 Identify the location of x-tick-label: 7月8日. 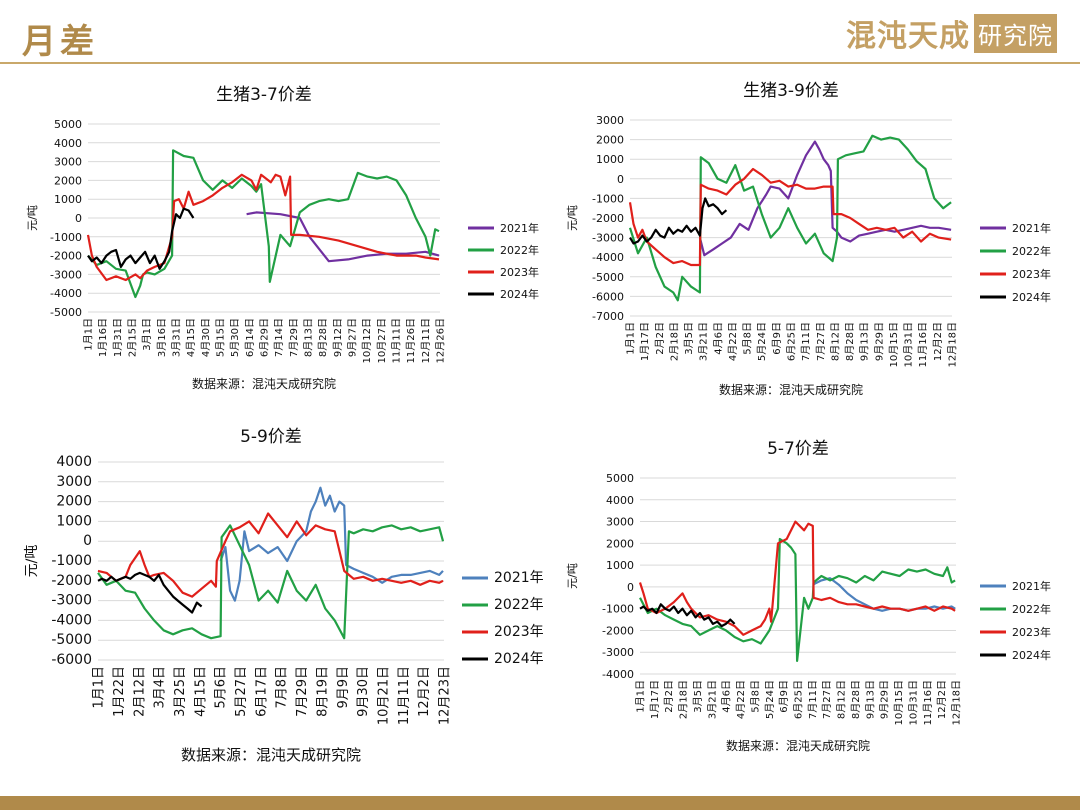
(282, 687).